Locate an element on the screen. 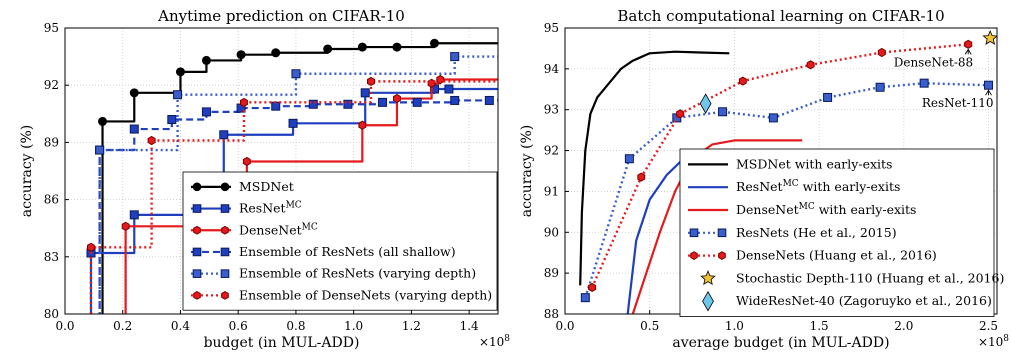  x-tick-label: 0.5 is located at coordinates (649, 326).